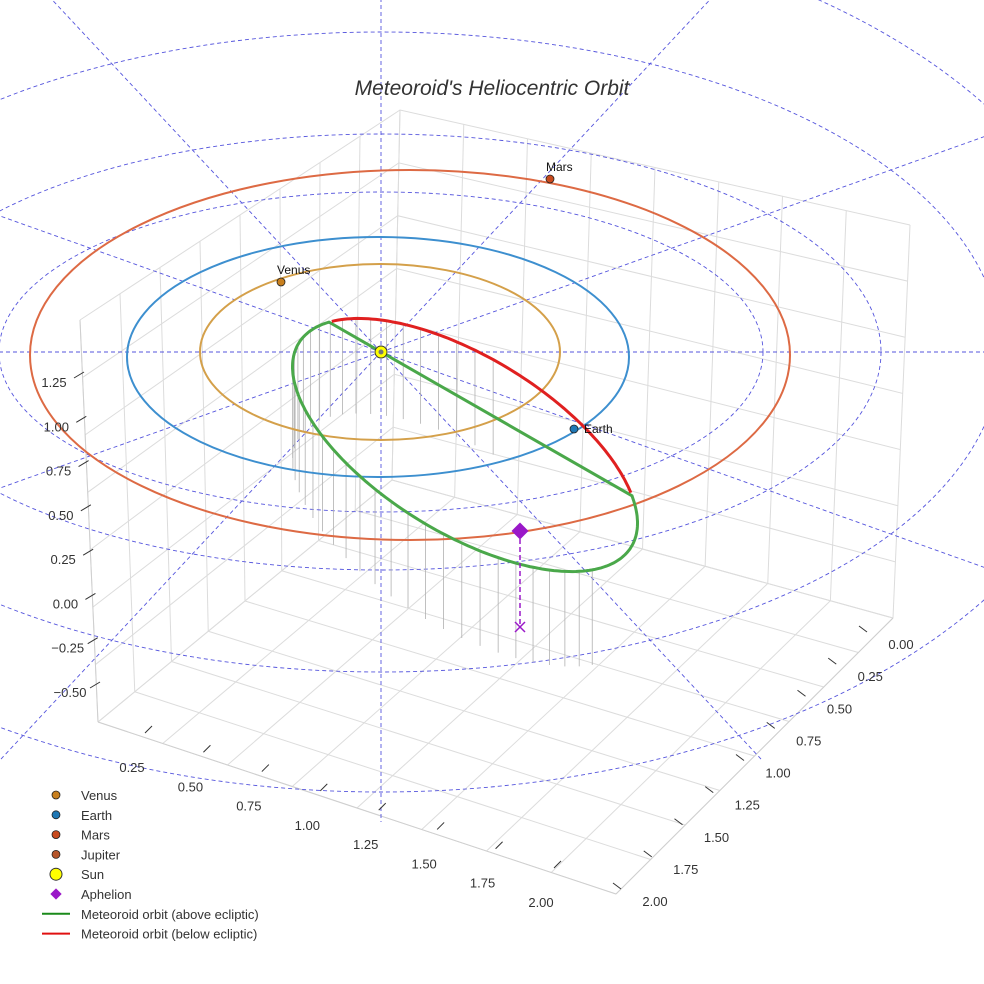 This screenshot has width=984, height=984. Describe the element at coordinates (357, 808) in the screenshot. I see `x-axis-line` at that location.